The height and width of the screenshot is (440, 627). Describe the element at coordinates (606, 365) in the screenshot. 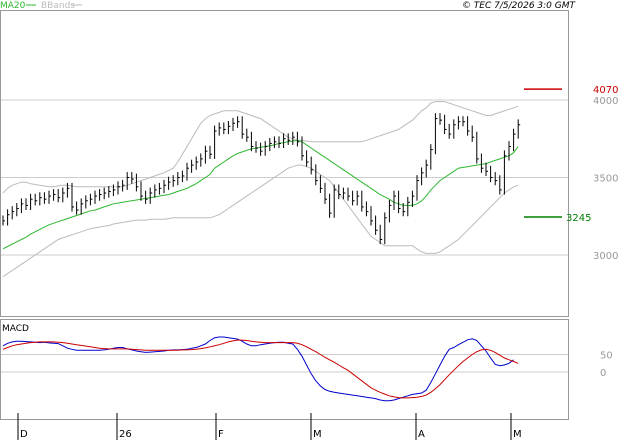

I see `macd-y-ticks: 50 0` at that location.